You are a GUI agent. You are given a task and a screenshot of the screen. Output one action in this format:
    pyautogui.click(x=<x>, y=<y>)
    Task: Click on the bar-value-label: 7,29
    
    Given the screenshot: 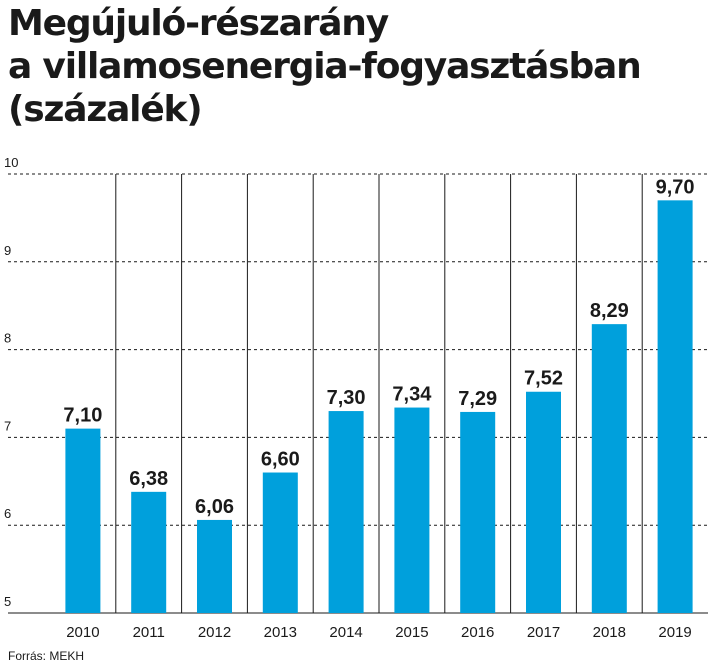 What is the action you would take?
    pyautogui.click(x=477, y=399)
    